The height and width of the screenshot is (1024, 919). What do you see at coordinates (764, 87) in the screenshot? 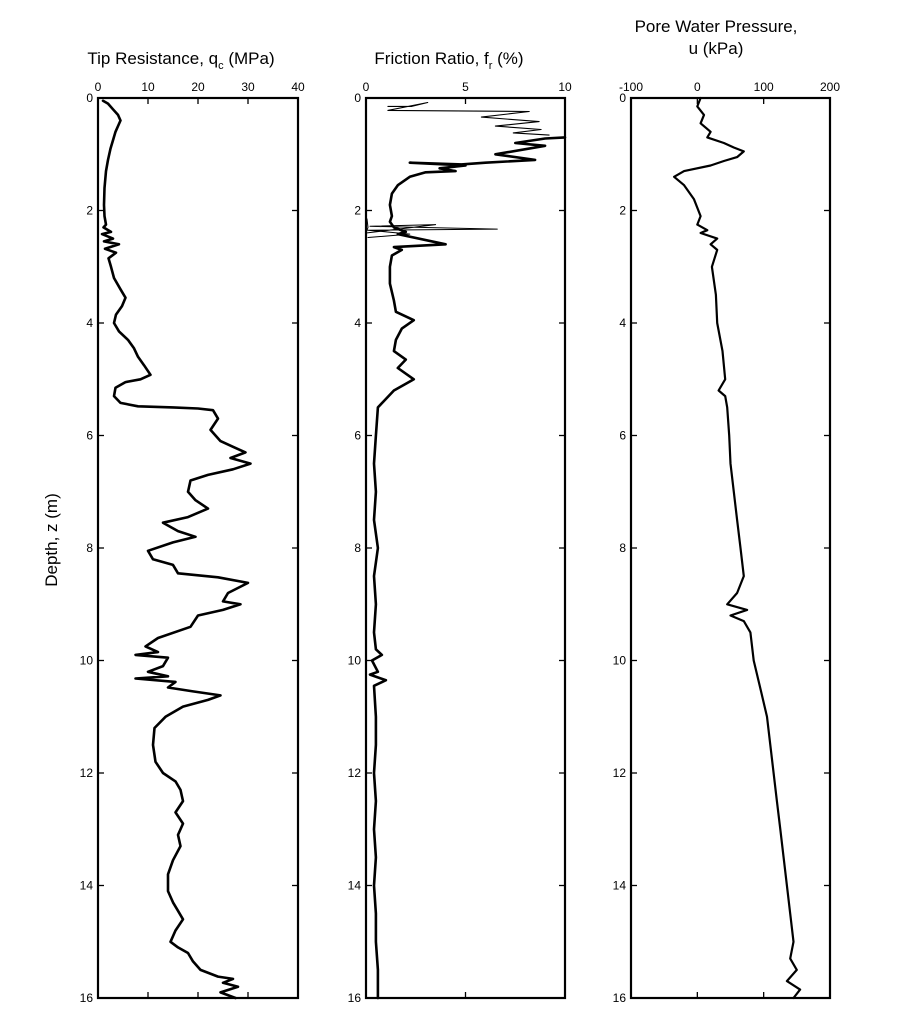
I see `pore-pressure-xtick-label-2: 100` at bounding box center [764, 87].